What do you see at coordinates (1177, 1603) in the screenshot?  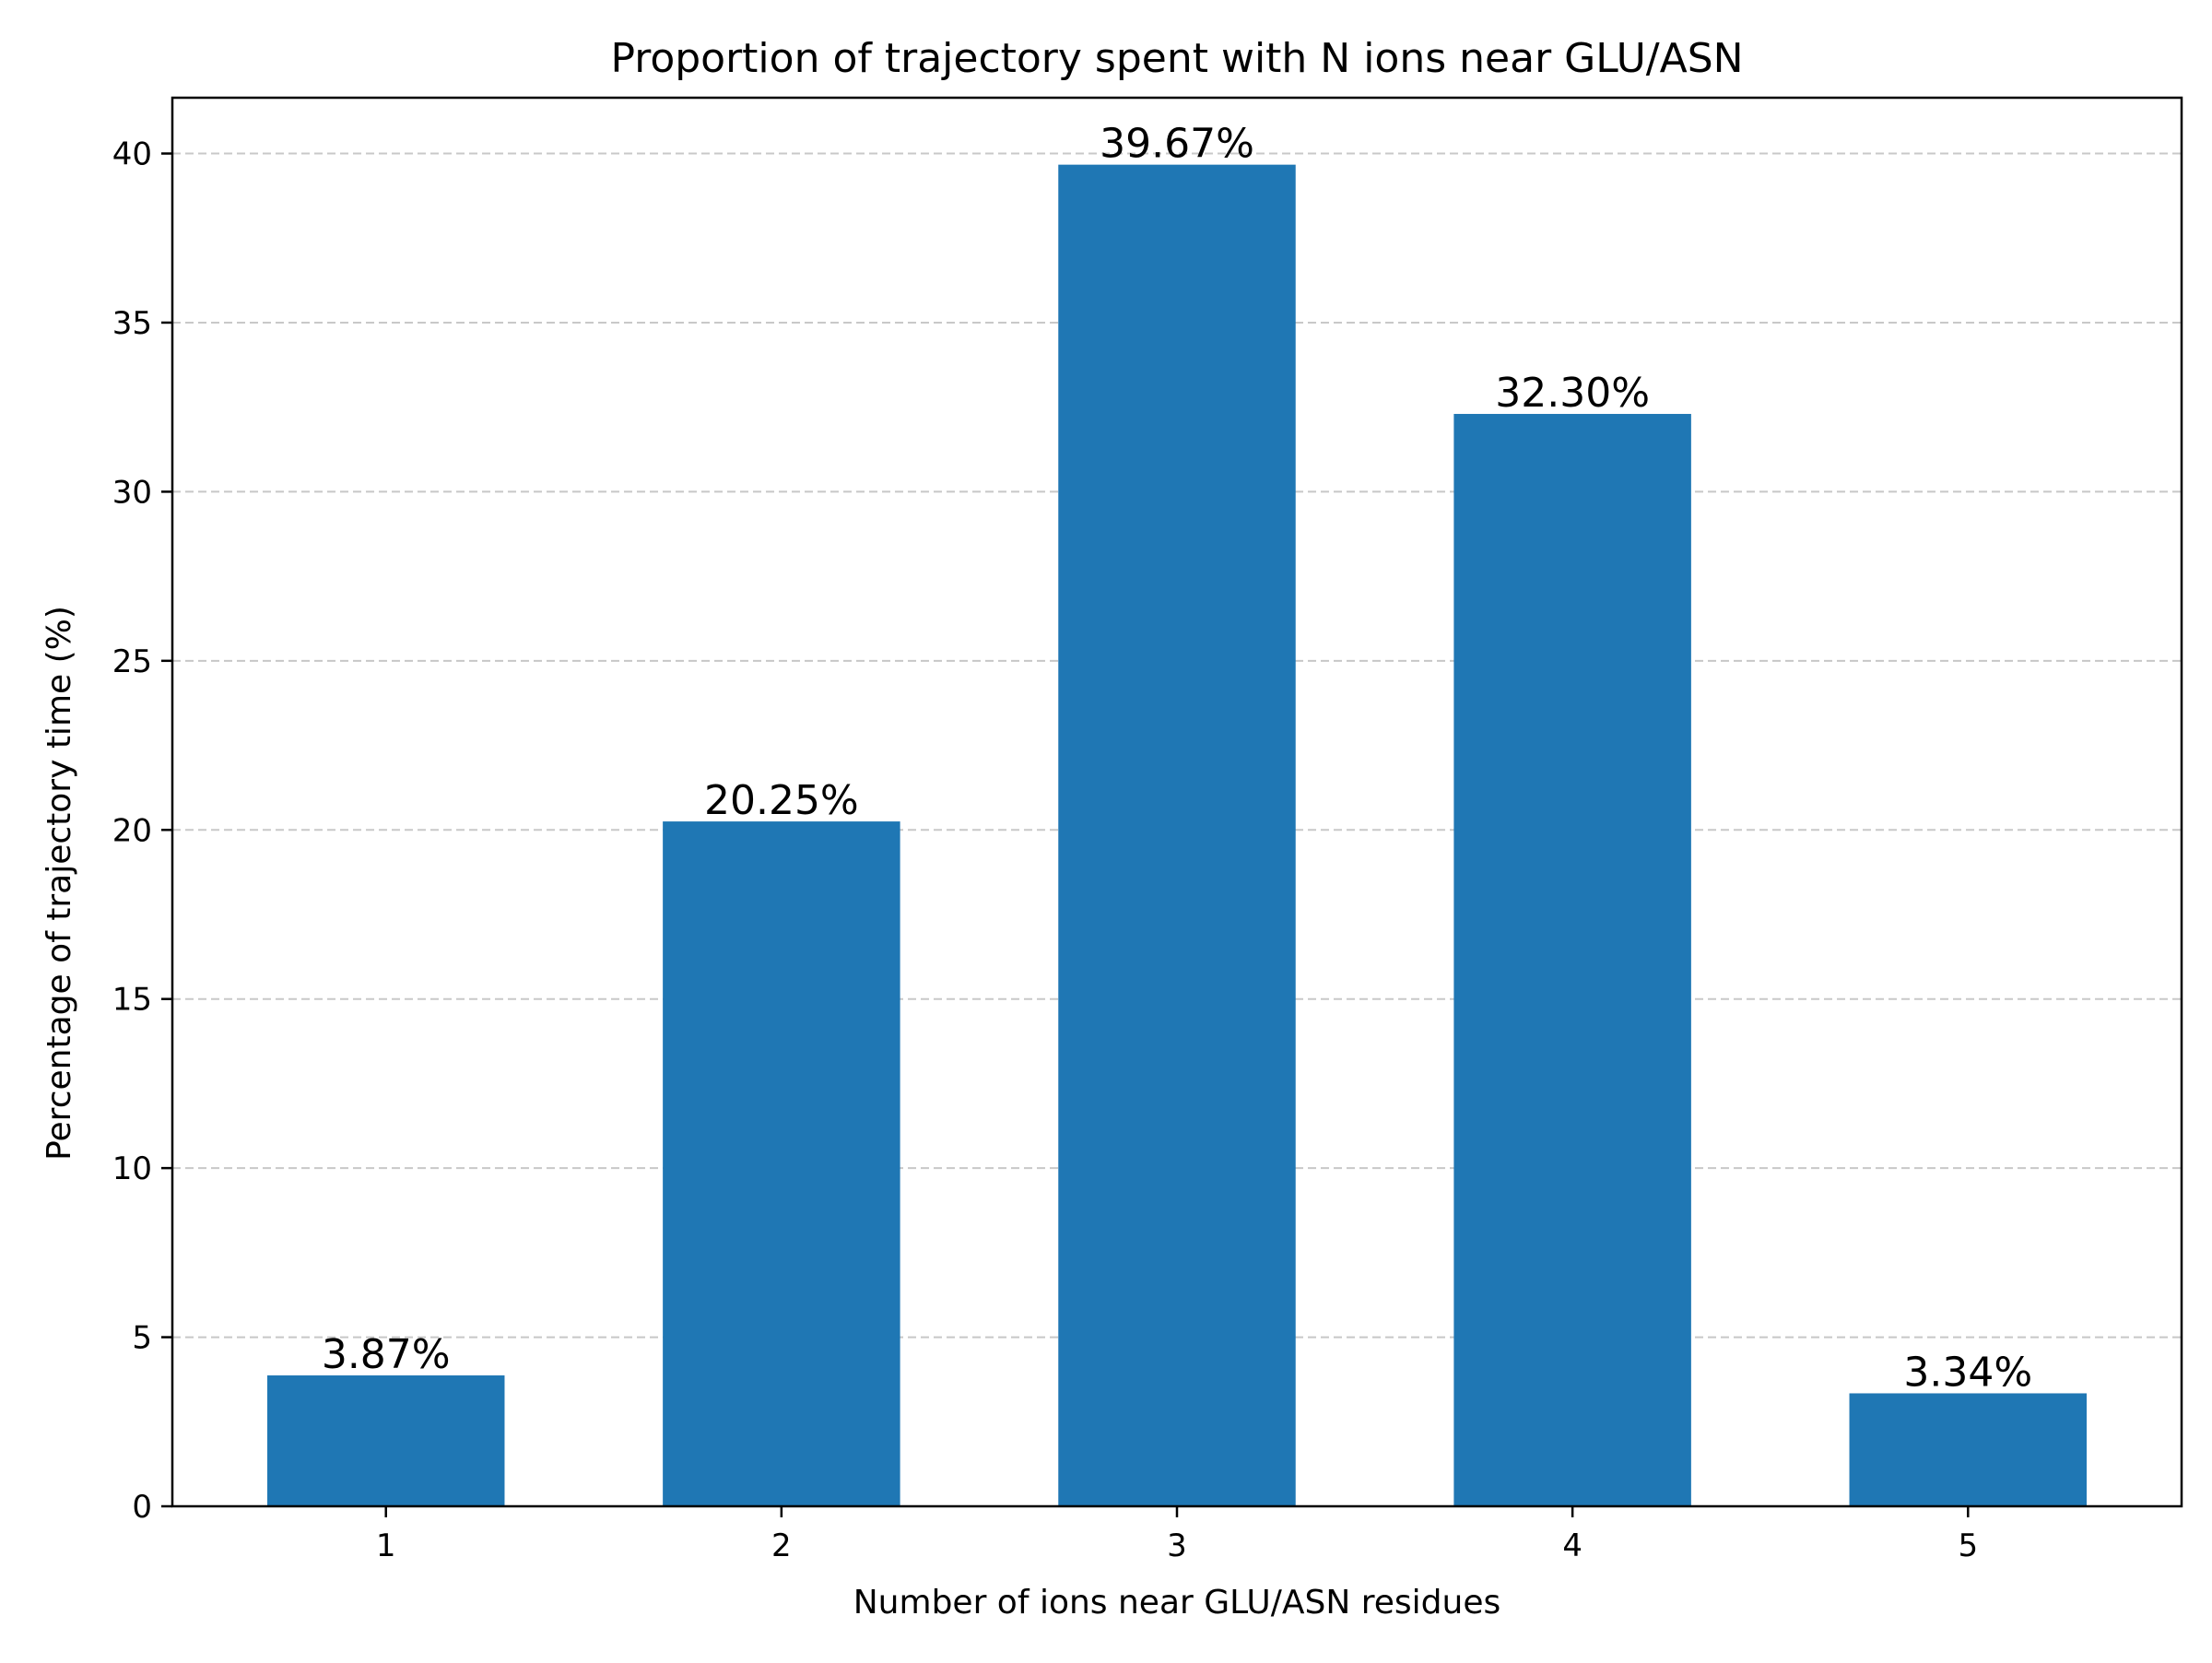 I see `x-axis-label: Number of ions near GLU/ASN residues` at bounding box center [1177, 1603].